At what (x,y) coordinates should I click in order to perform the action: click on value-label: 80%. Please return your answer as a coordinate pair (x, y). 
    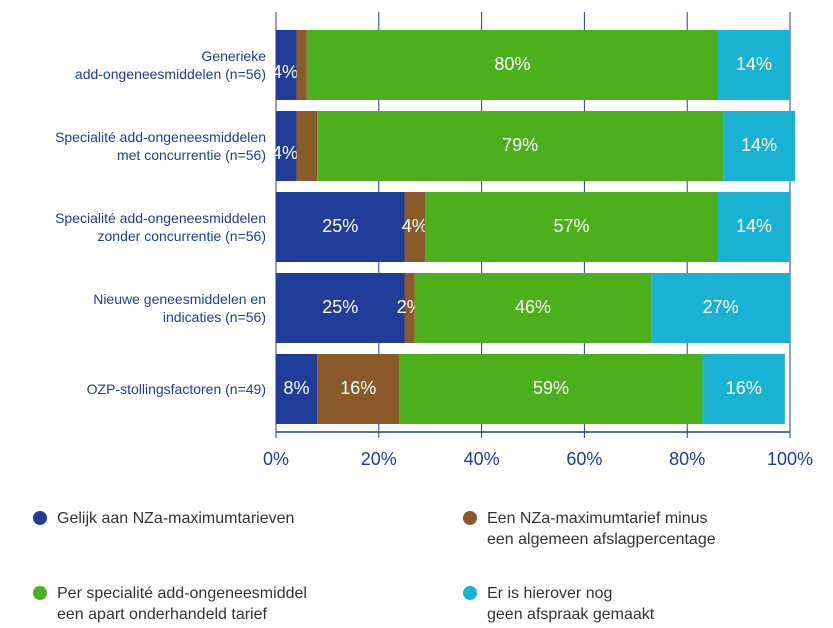
    Looking at the image, I should click on (512, 64).